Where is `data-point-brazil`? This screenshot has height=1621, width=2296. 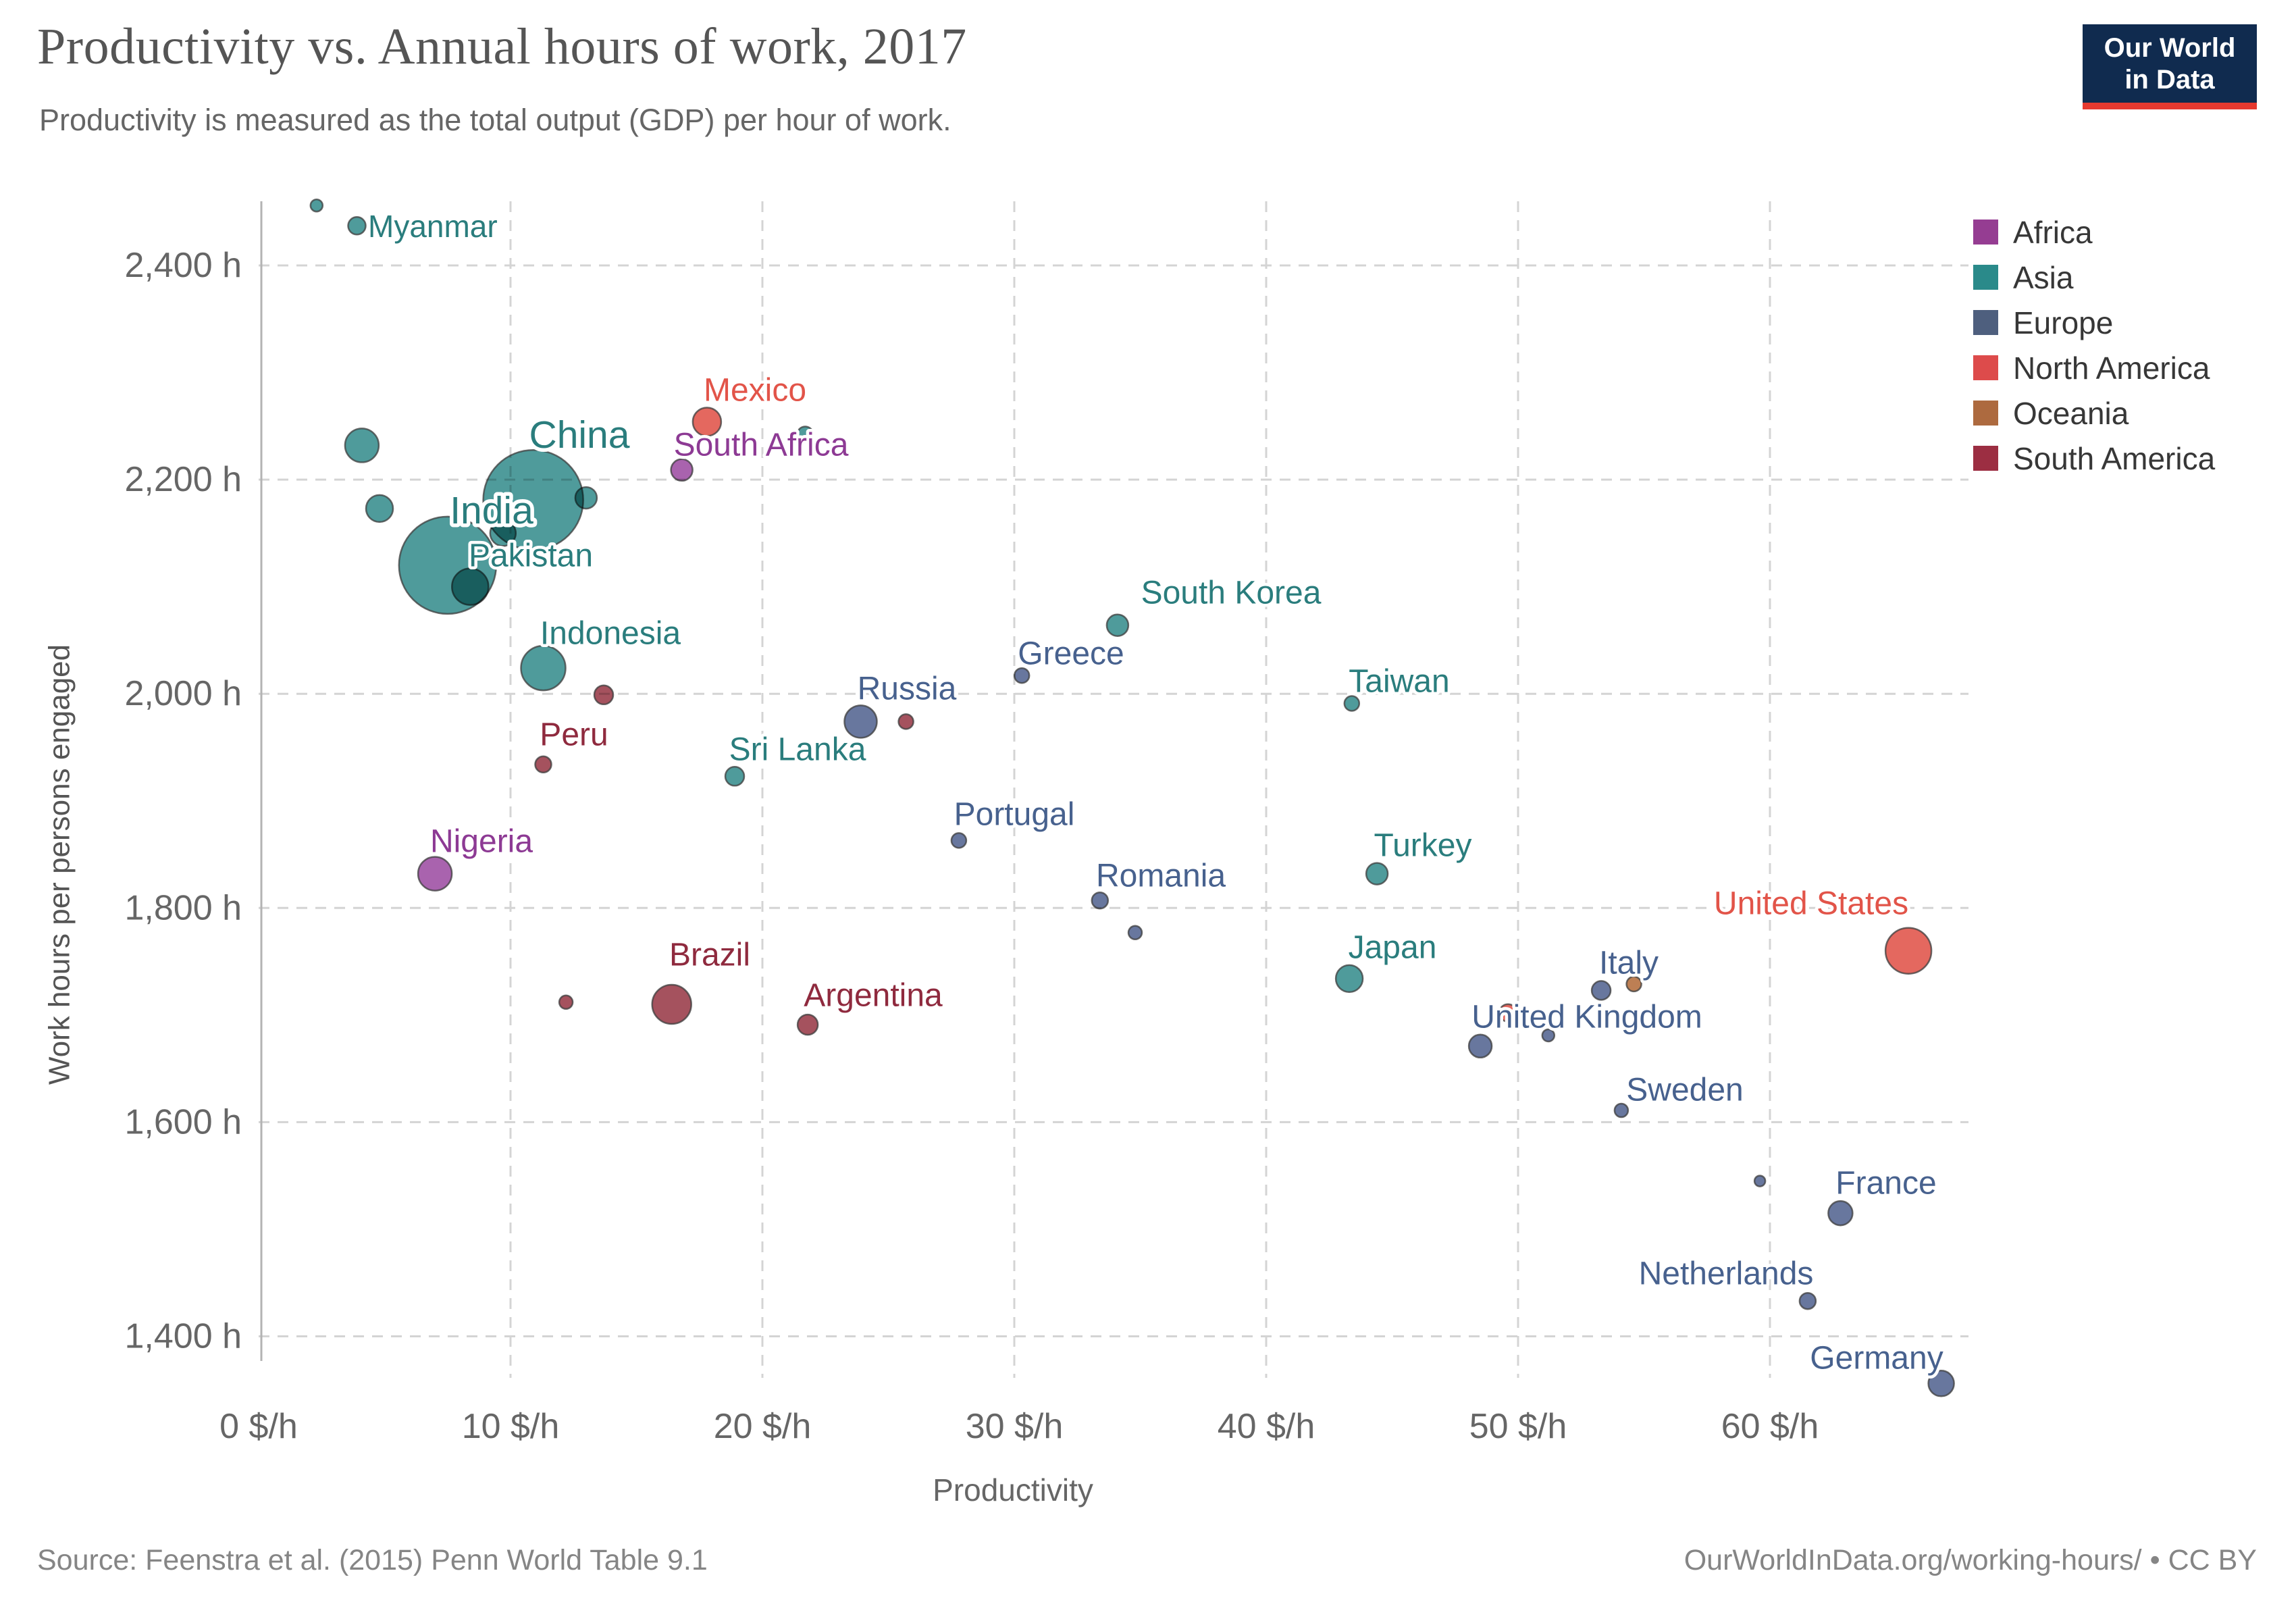
data-point-brazil is located at coordinates (671, 1004).